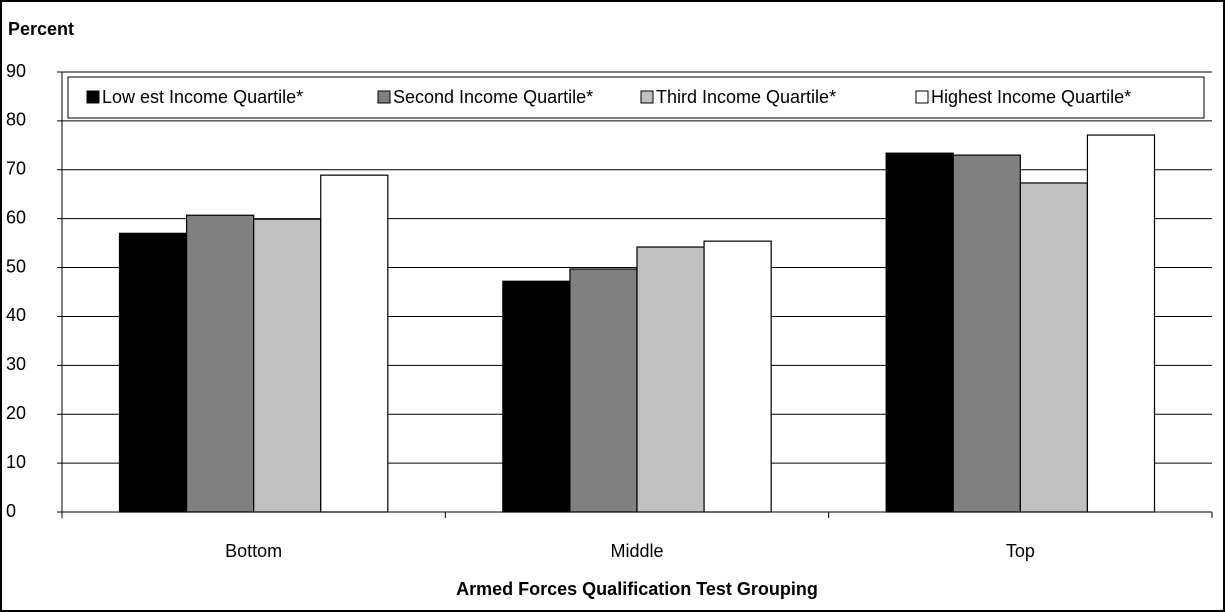  Describe the element at coordinates (1020, 551) in the screenshot. I see `x-tick-label: Top` at that location.